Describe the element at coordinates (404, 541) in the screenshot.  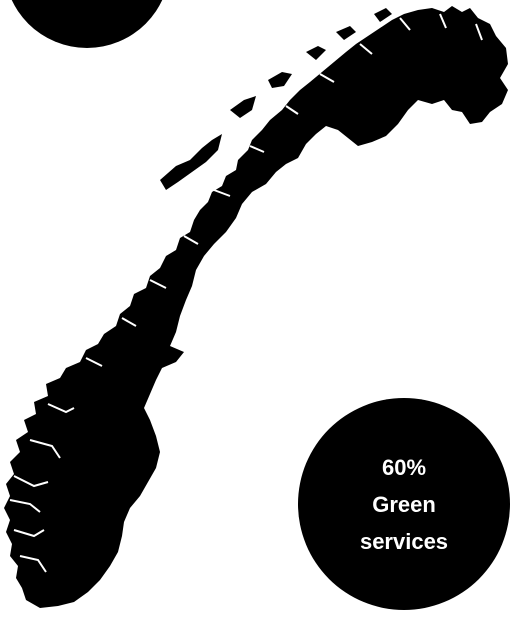
I see `stat-label-line2: services` at that location.